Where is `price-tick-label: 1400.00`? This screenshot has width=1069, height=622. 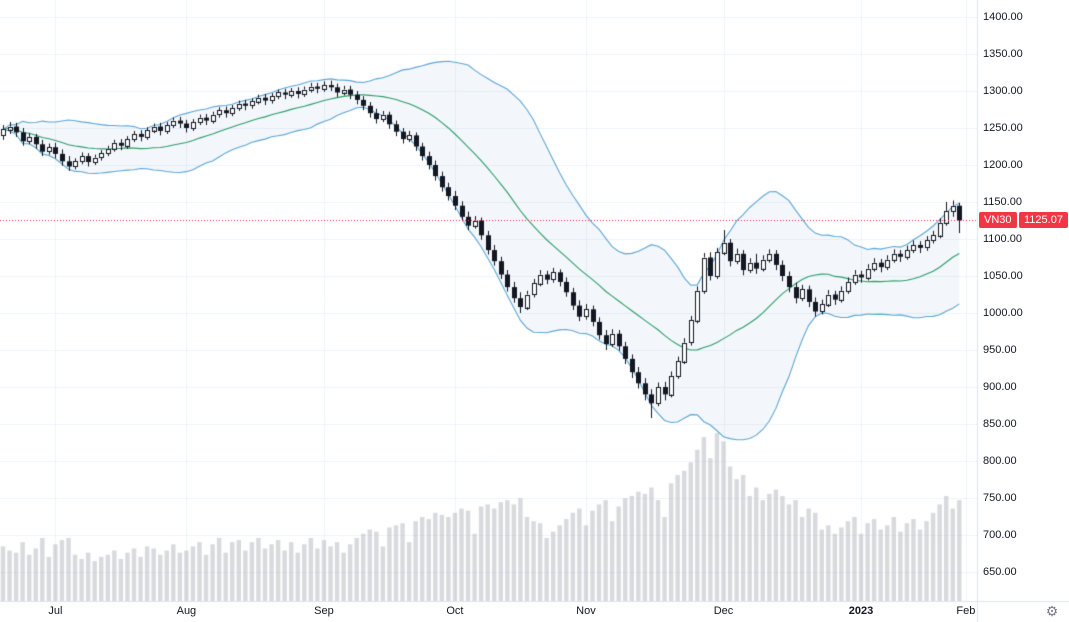
price-tick-label: 1400.00 is located at coordinates (1003, 17).